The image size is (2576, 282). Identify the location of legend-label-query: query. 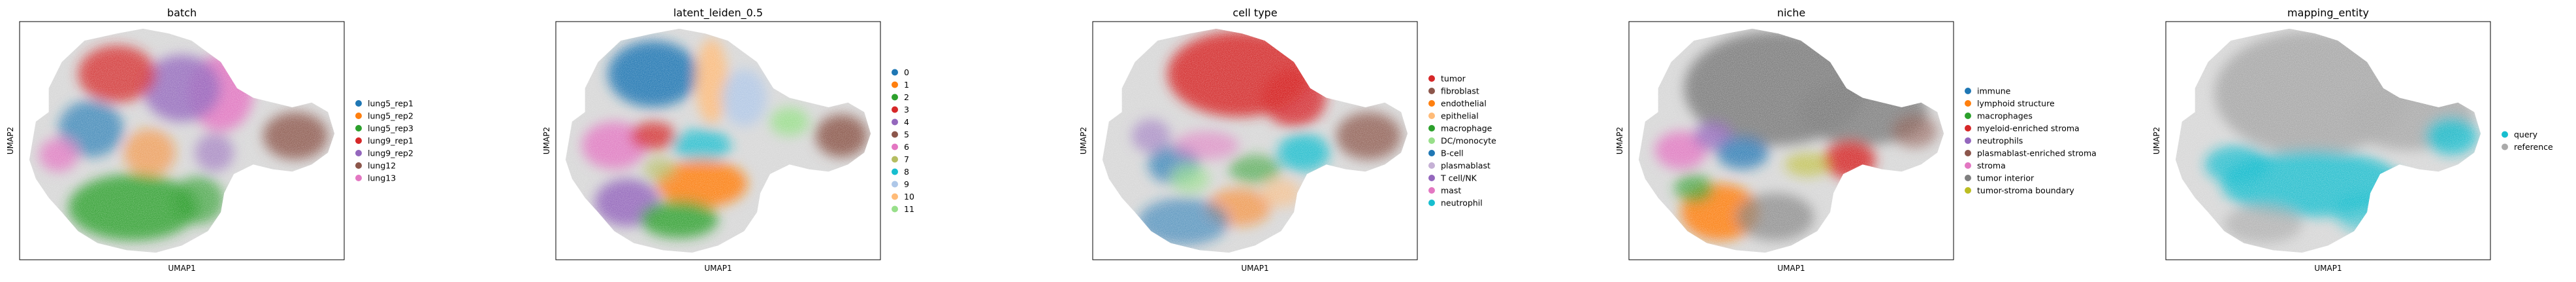
(2526, 134).